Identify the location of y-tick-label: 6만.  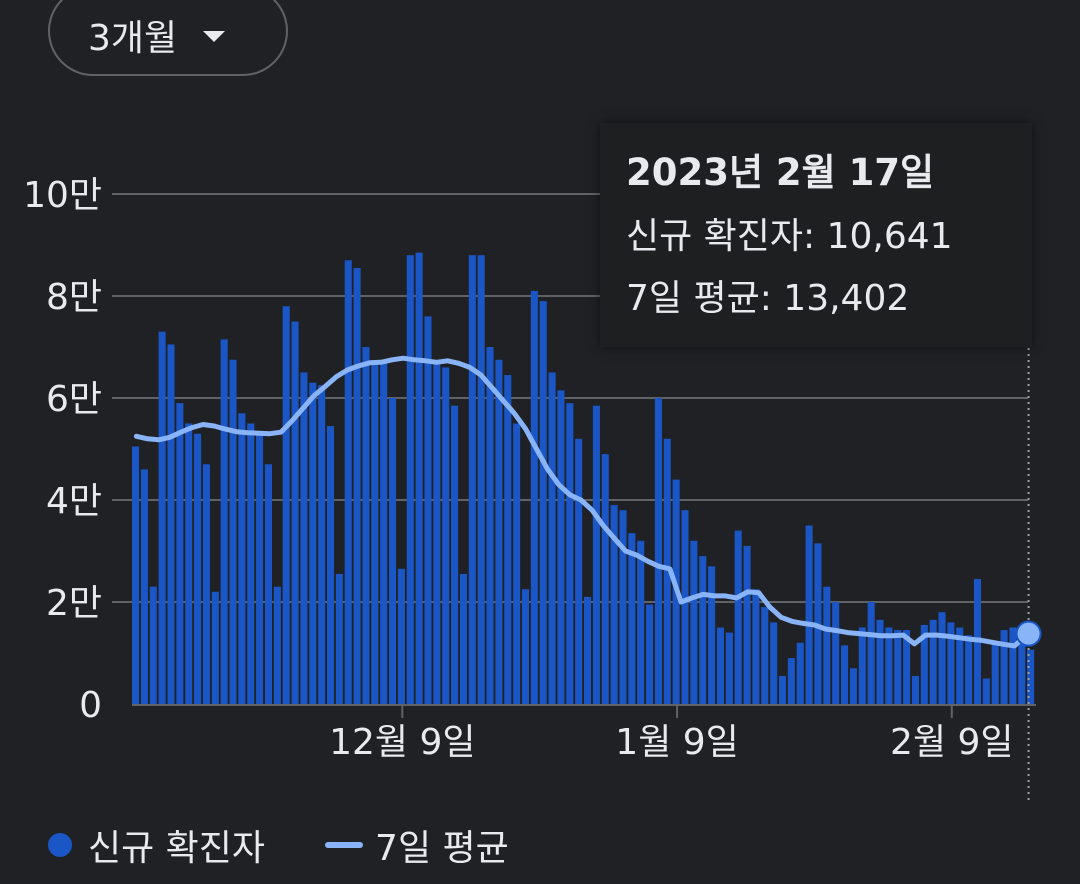
(74, 399).